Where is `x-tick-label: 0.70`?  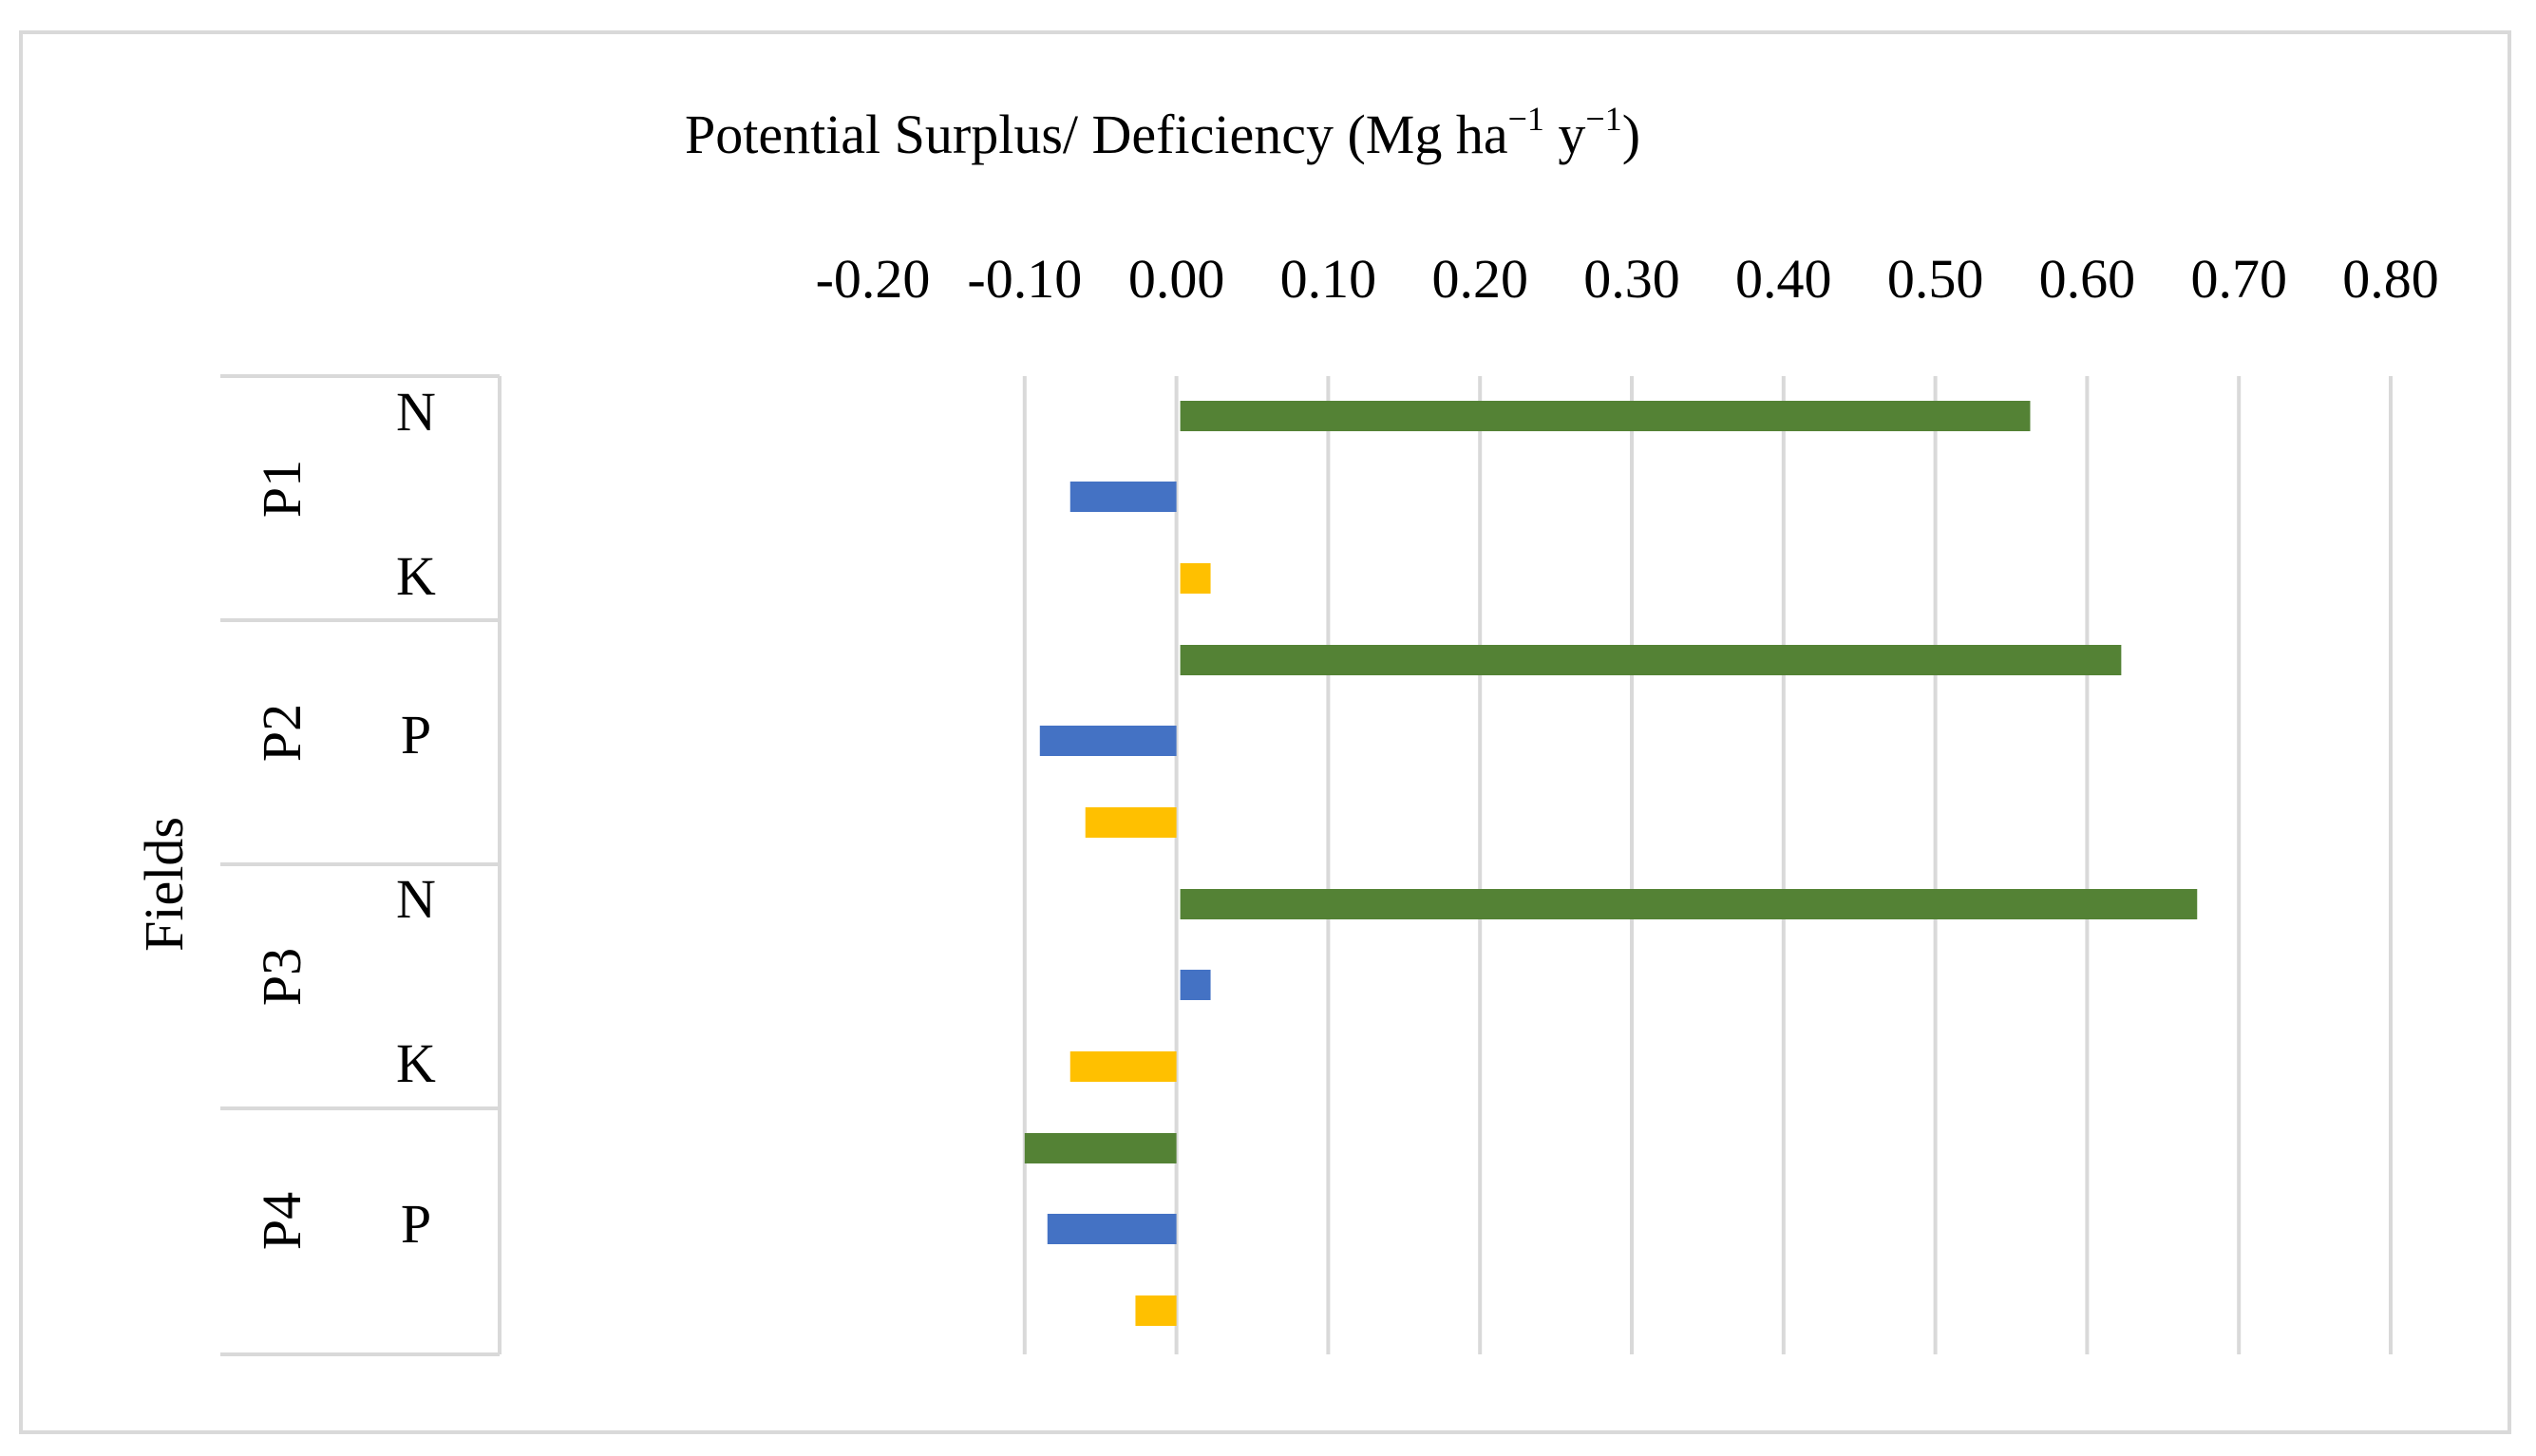 x-tick-label: 0.70 is located at coordinates (2238, 279).